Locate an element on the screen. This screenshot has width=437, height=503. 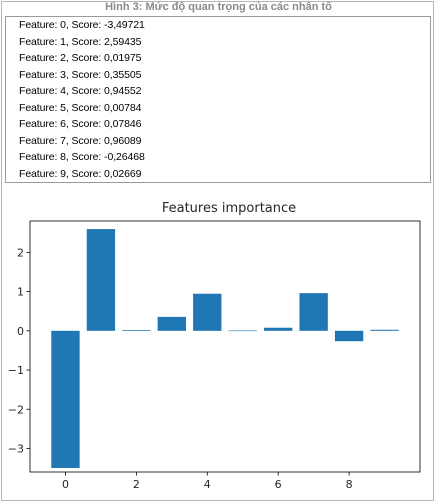
output-line: Feature: 4, Score: 0,94552 is located at coordinates (80, 91).